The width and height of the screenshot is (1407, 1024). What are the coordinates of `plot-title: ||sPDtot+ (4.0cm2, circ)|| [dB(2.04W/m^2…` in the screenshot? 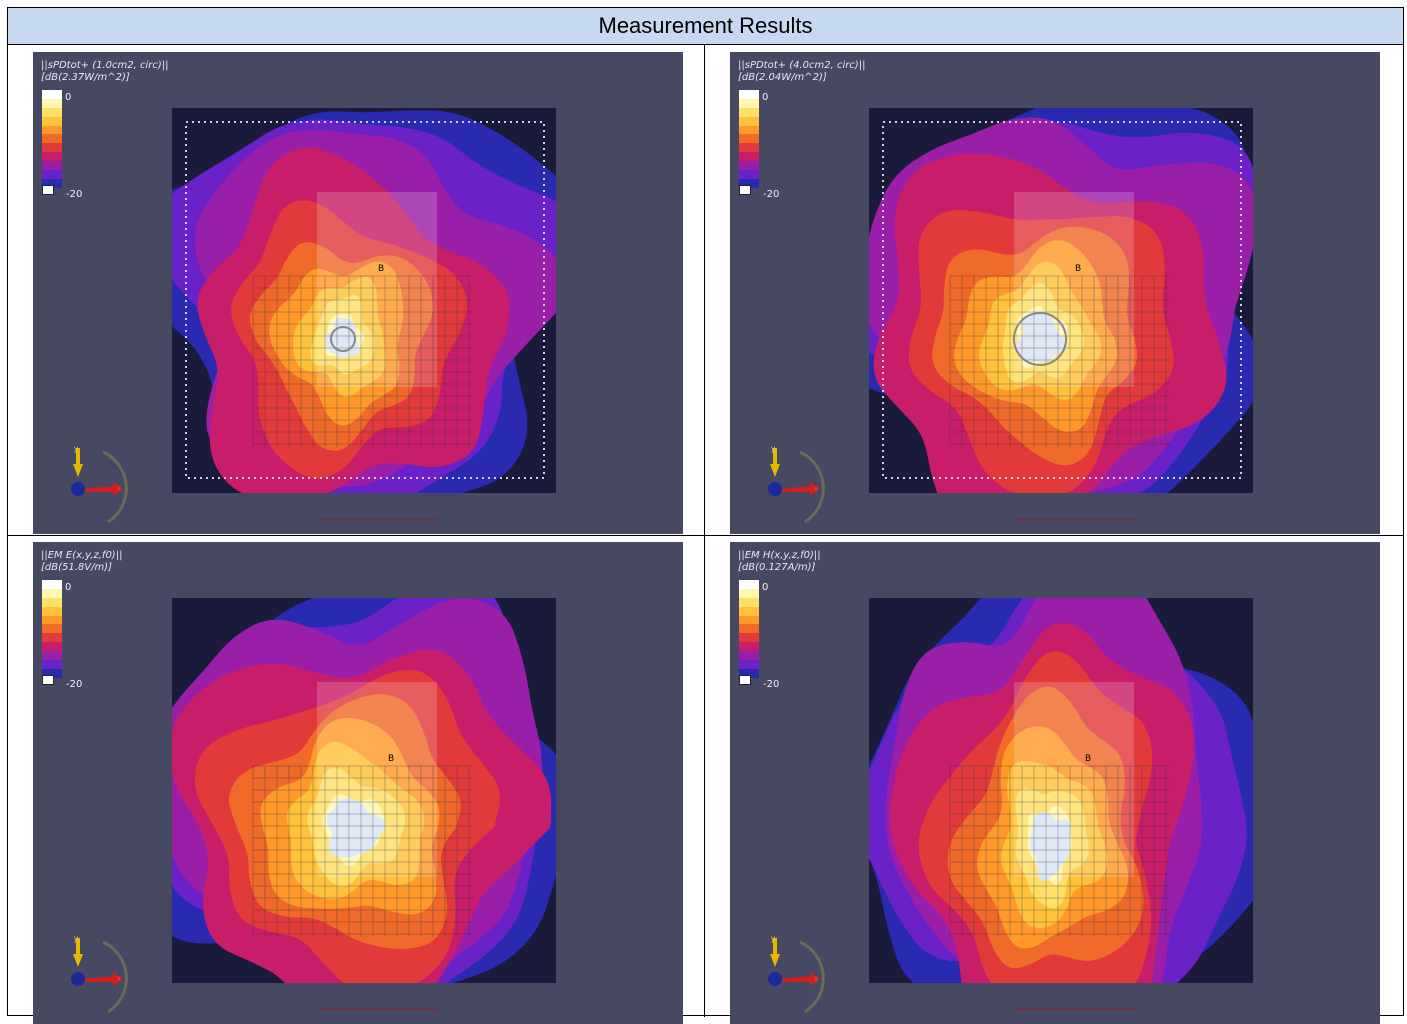 It's located at (802, 71).